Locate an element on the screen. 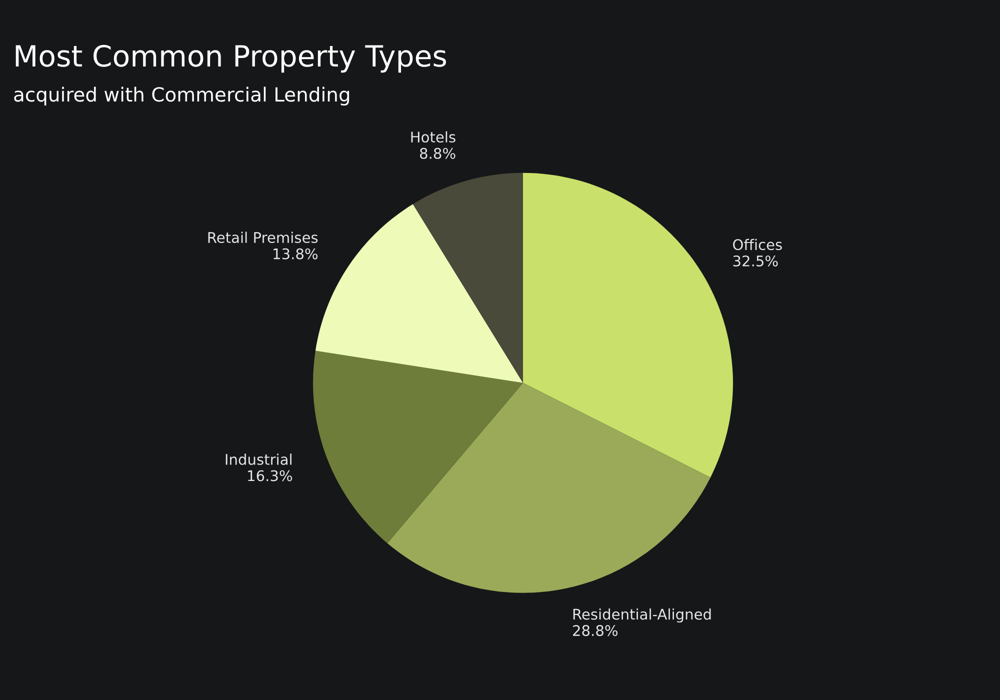 The width and height of the screenshot is (1000, 700). slice-label: Residential-Aligned is located at coordinates (642, 615).